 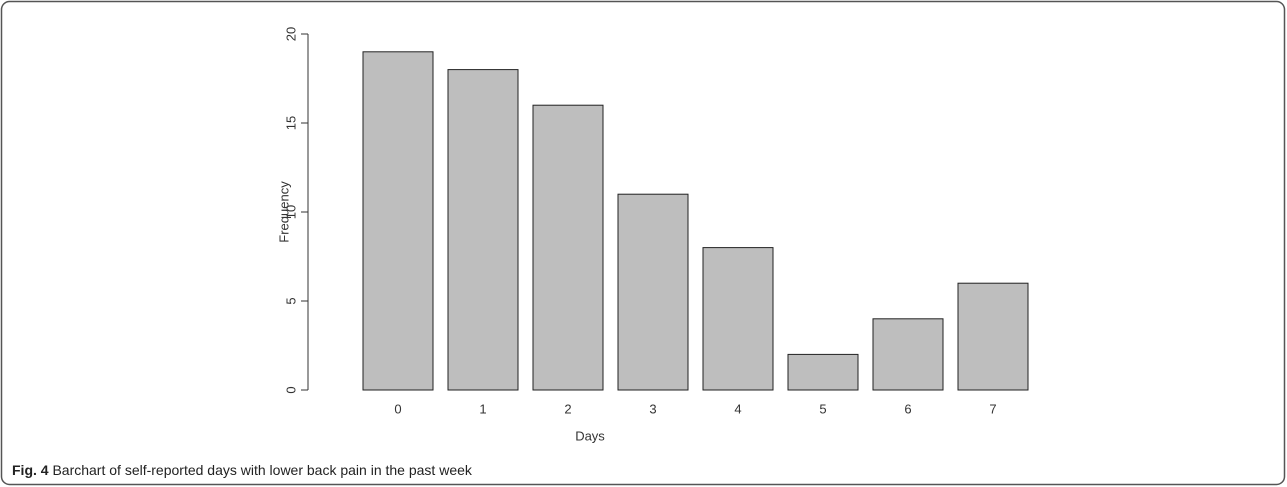 I want to click on y-tick-label: 15, so click(x=290, y=123).